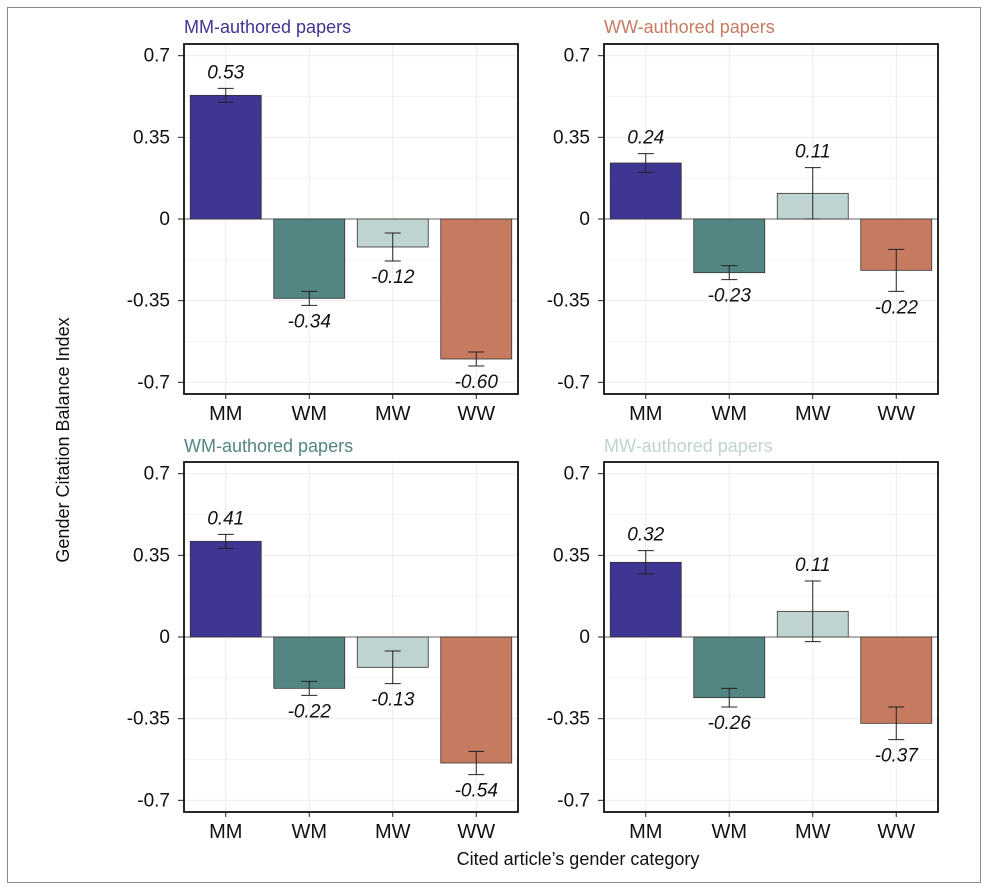  Describe the element at coordinates (729, 414) in the screenshot. I see `panel-2-x-tick-wm: WM` at that location.